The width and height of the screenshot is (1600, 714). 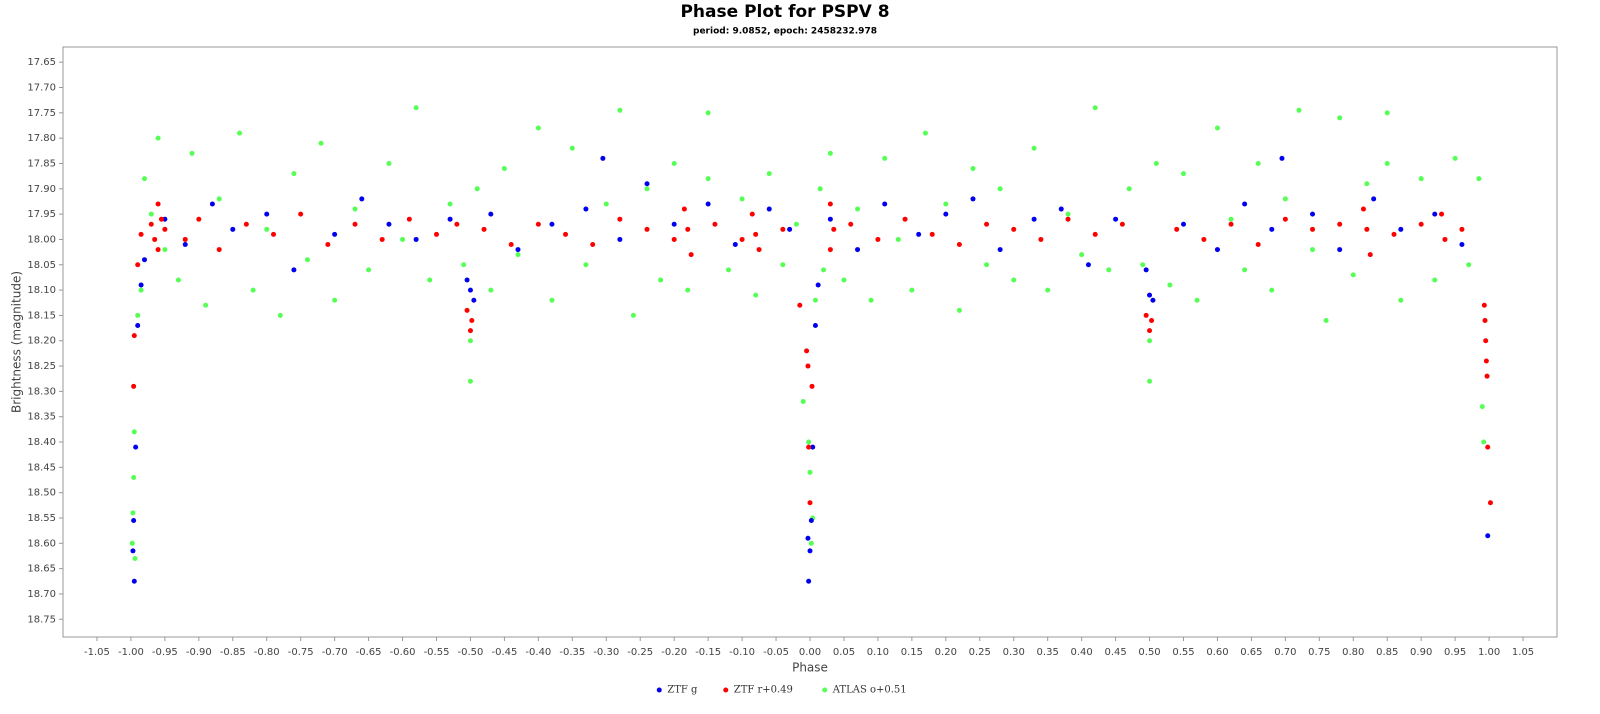 I want to click on x-tick-label: 0.60, so click(x=1217, y=652).